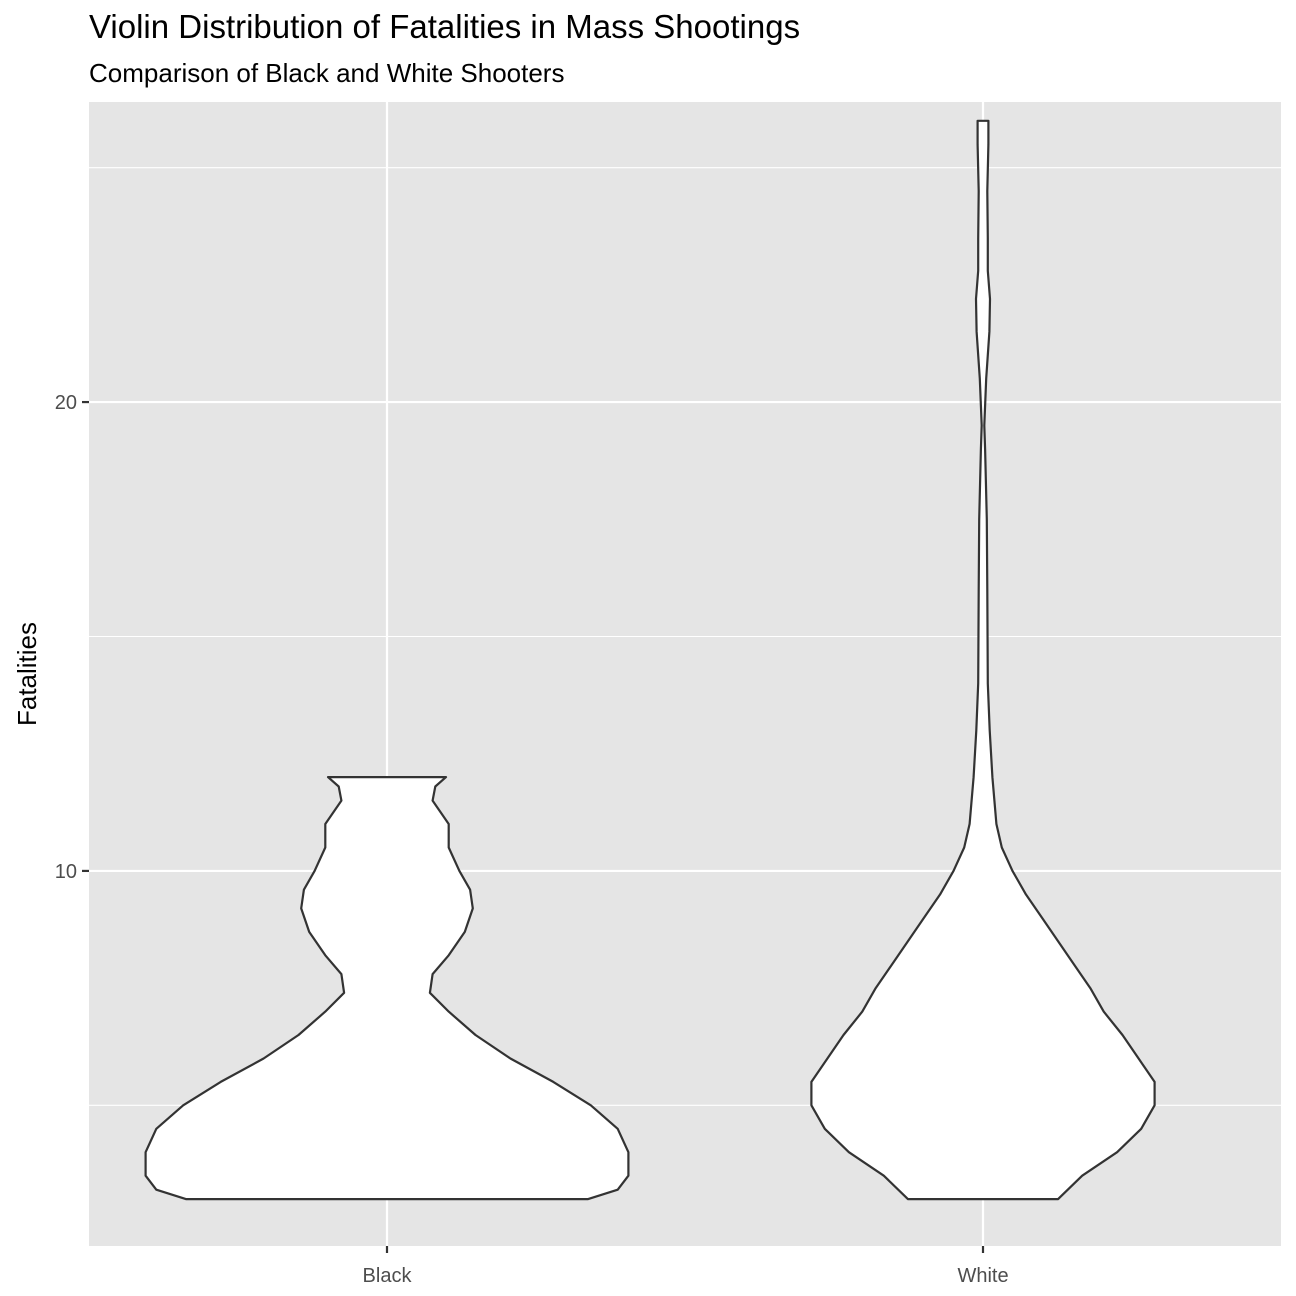  I want to click on y-axis: 10 20, so click(72, 637).